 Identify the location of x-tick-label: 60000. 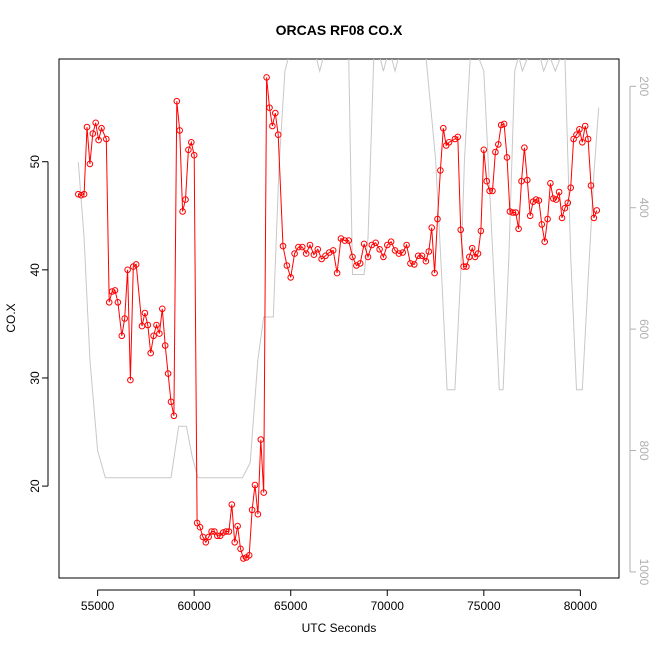
(194, 606).